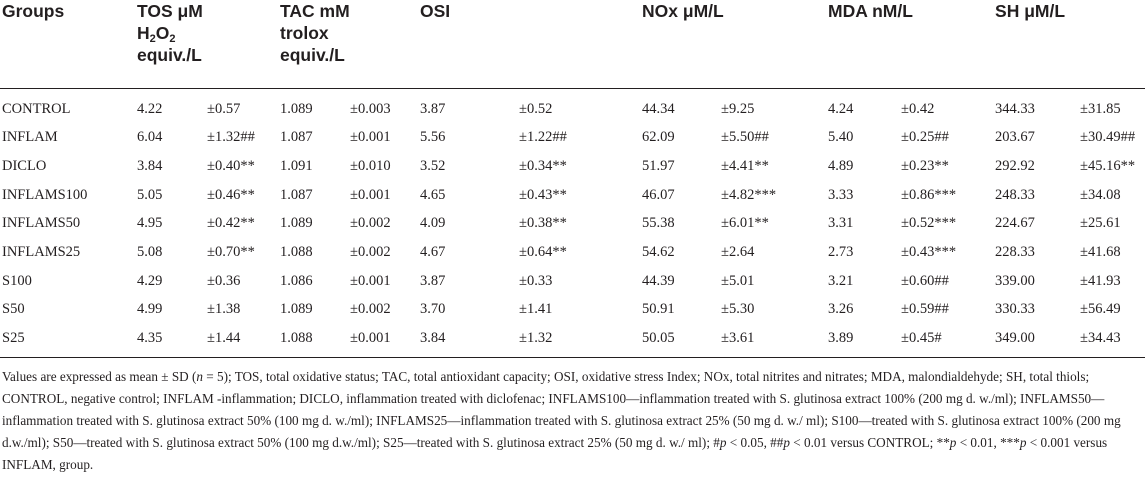 This screenshot has height=485, width=1145. Describe the element at coordinates (1015, 280) in the screenshot. I see `mean-cell: 339.00` at that location.